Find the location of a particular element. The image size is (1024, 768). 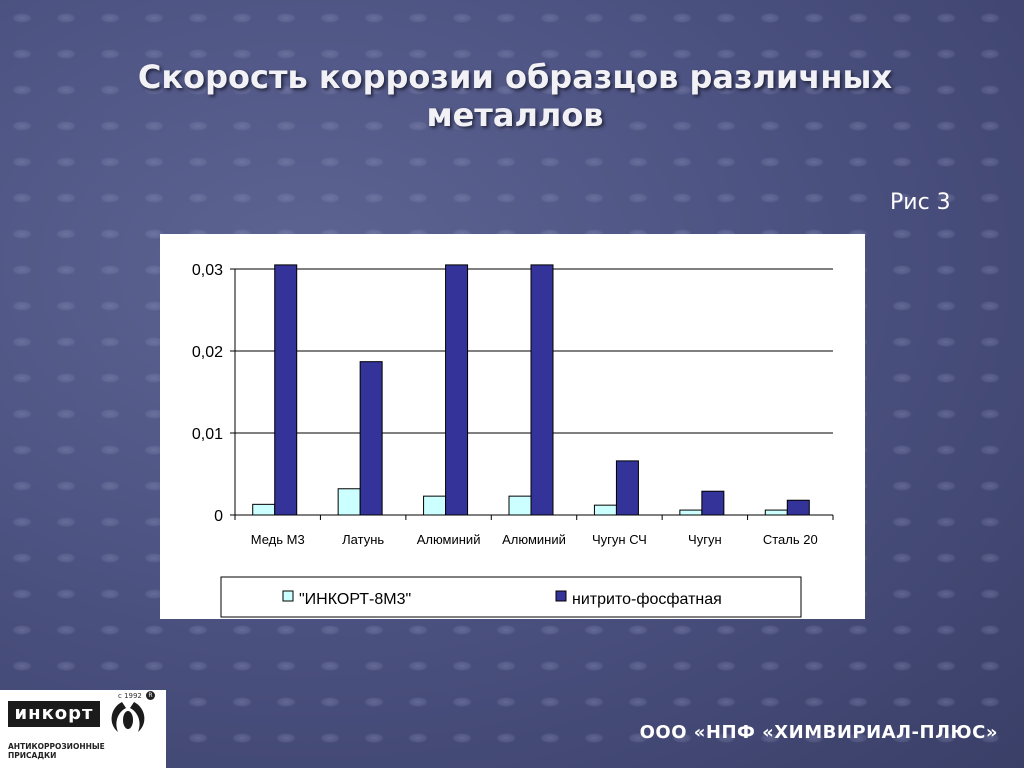

logo-subtitle-line: АНТИКОРРОЗИОННЫЕ is located at coordinates (56, 746).